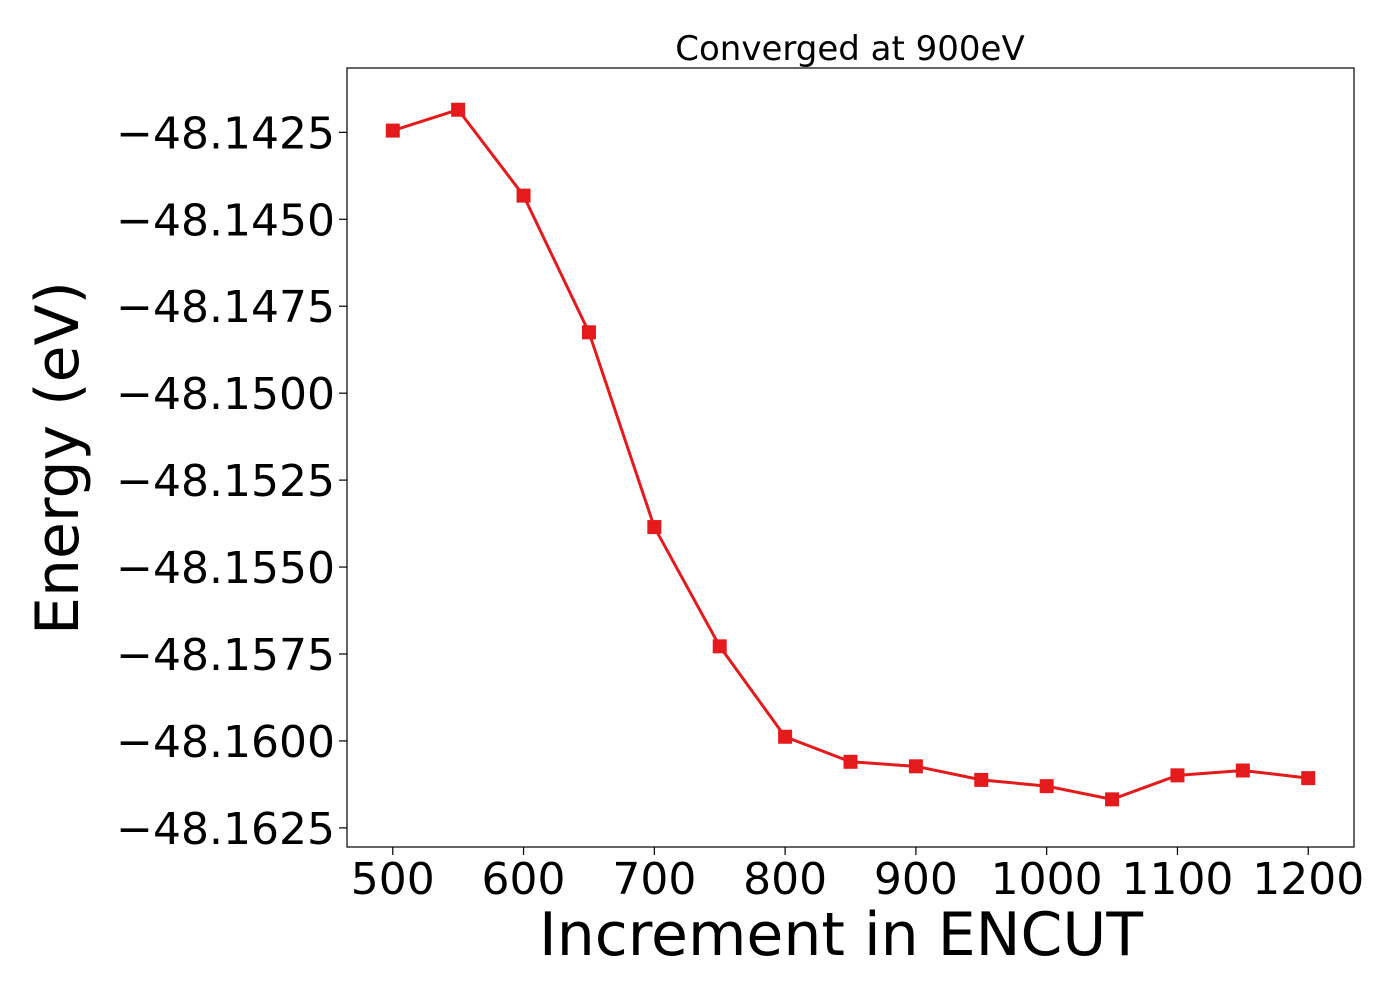  I want to click on y-tick-label: −48.1425, so click(225, 133).